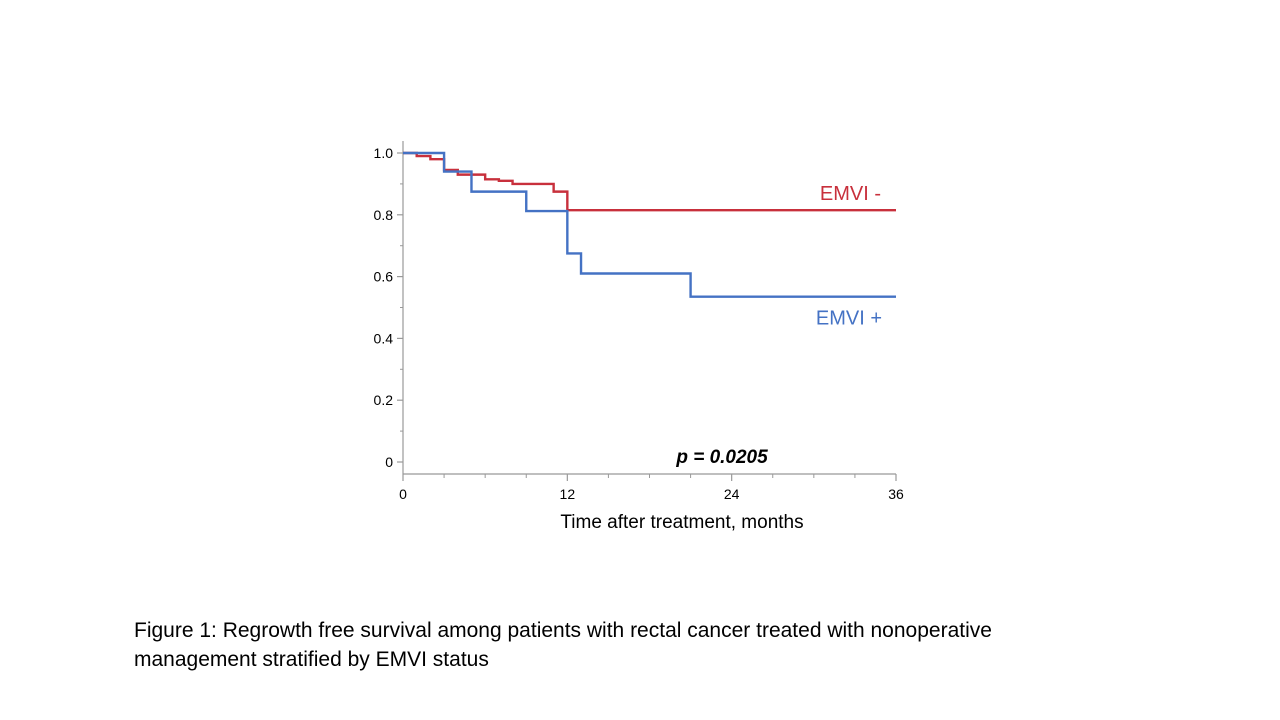  I want to click on series-line-emvi-negative, so click(649, 181).